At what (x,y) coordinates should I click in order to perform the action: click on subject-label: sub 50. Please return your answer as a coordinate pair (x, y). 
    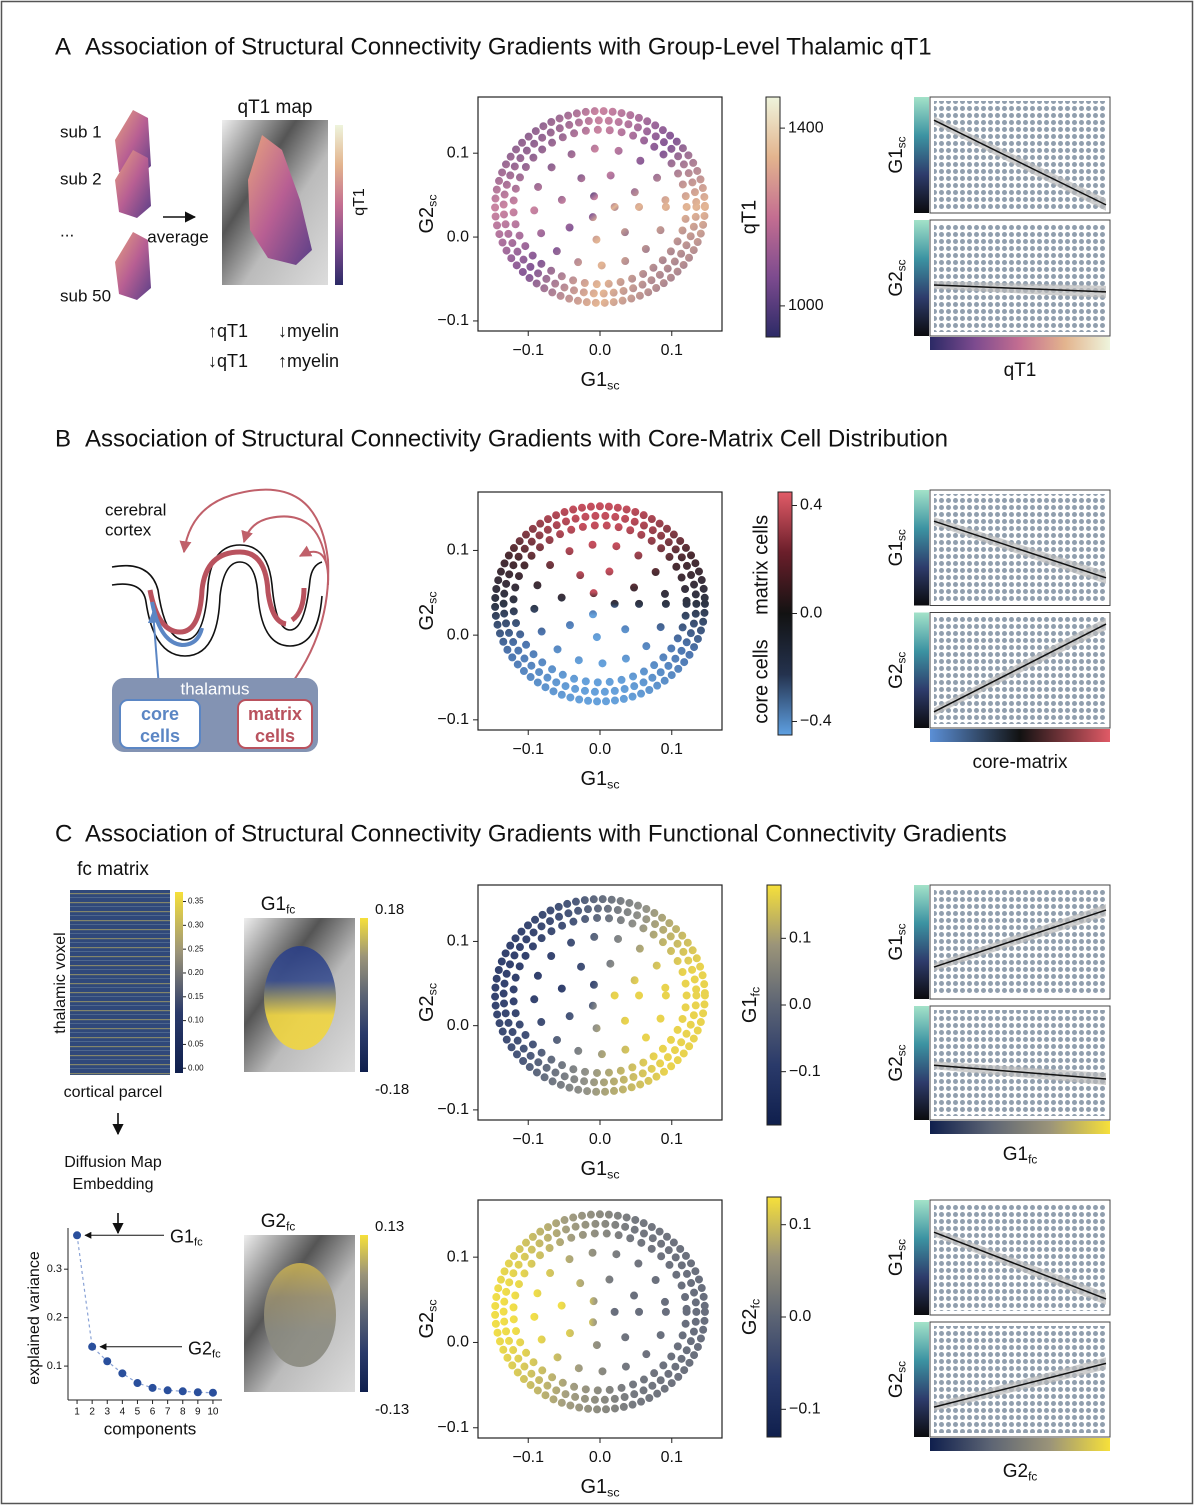
    Looking at the image, I should click on (85, 295).